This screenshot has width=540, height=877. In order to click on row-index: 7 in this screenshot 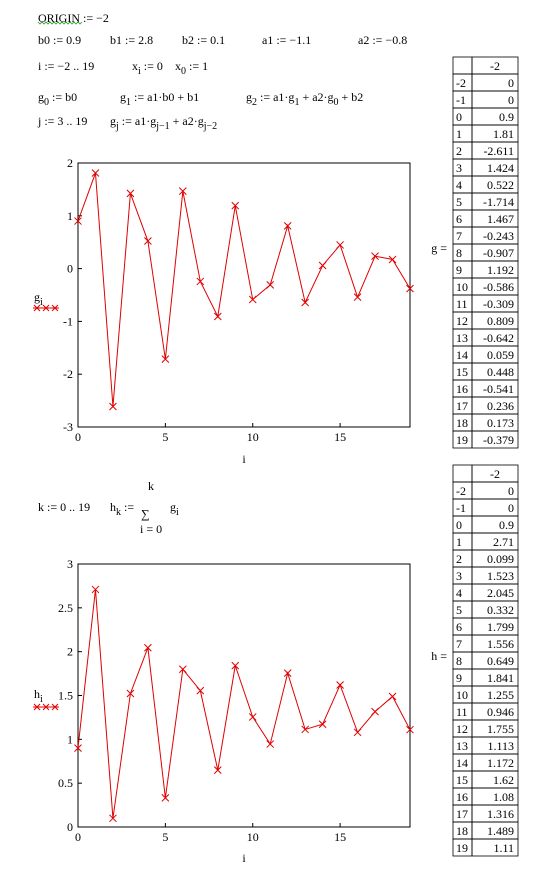, I will do `click(459, 236)`.